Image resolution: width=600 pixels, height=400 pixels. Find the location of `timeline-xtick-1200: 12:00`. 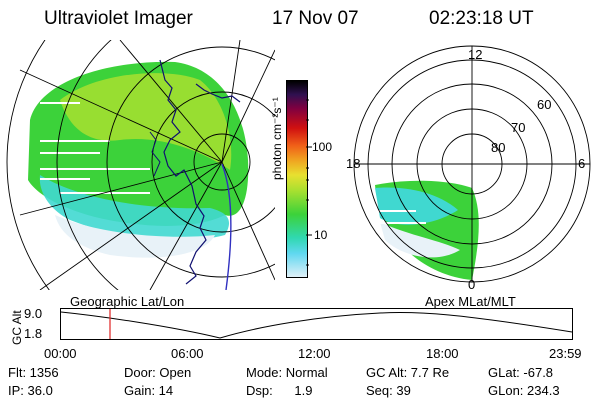

timeline-xtick-1200: 12:00 is located at coordinates (314, 353).